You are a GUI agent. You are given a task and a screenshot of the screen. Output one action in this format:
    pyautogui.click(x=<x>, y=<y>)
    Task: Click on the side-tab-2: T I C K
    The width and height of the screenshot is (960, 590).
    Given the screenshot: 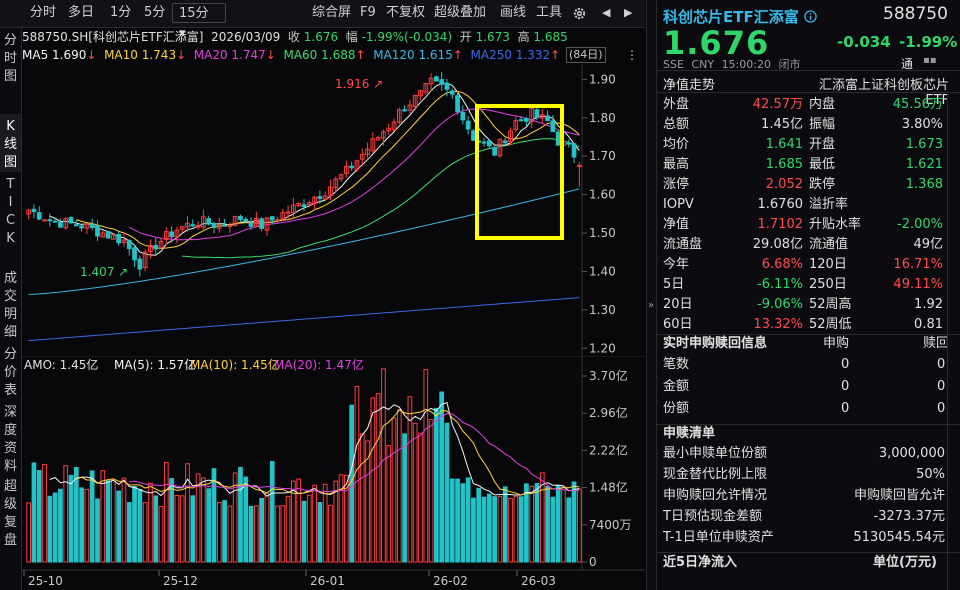 What is the action you would take?
    pyautogui.click(x=10, y=211)
    